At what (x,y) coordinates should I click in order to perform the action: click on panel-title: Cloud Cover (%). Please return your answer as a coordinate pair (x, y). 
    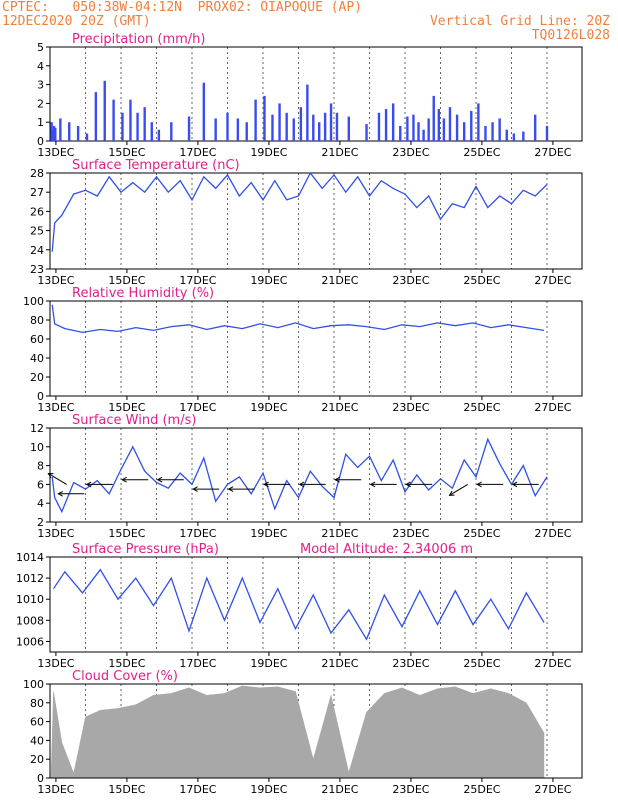
    Looking at the image, I should click on (125, 676).